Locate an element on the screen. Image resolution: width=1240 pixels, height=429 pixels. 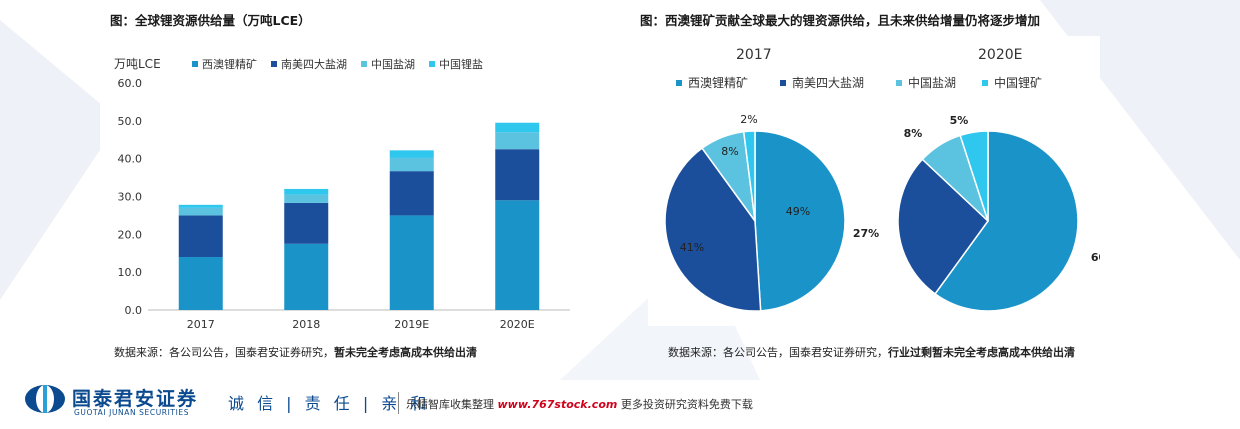
ad-suffix: 更多投资研究资料免费下载 is located at coordinates (685, 404).